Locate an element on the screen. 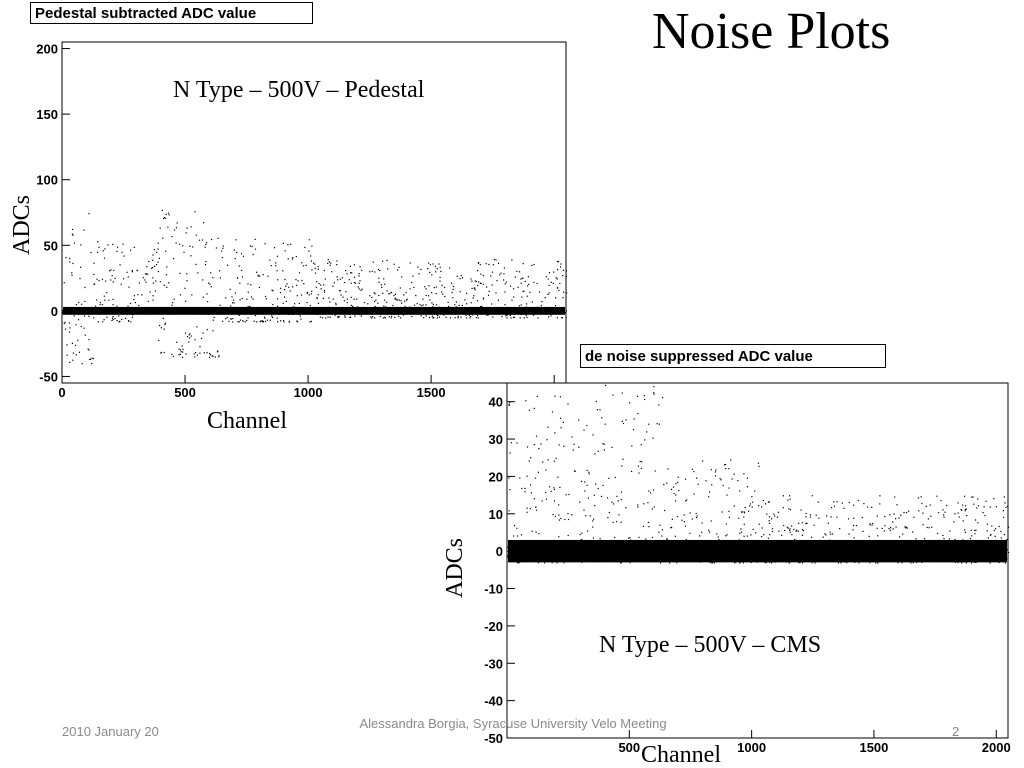 The height and width of the screenshot is (768, 1024). y-tick-label: 150 is located at coordinates (47, 114).